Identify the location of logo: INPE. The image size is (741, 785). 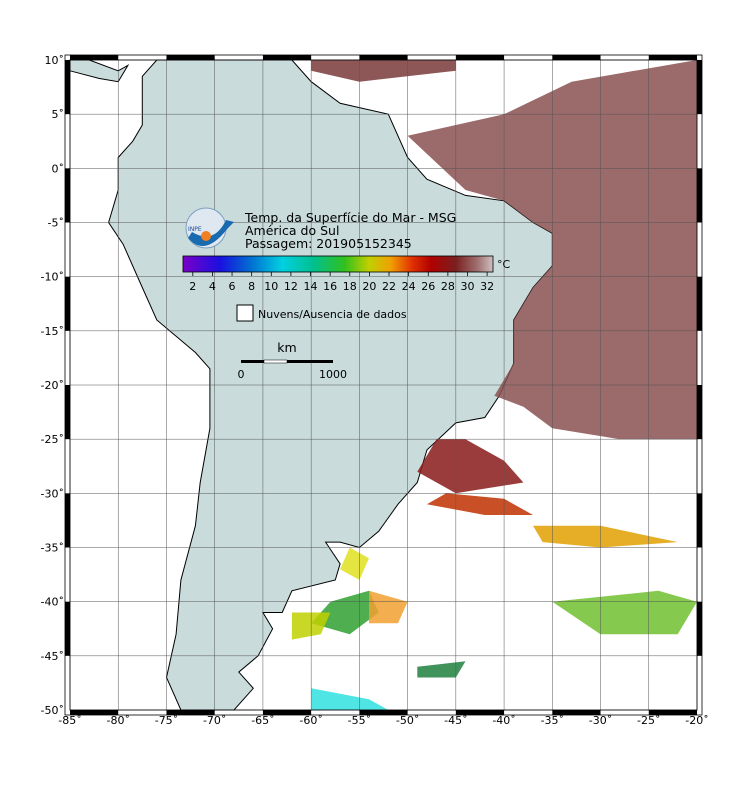
(209, 228).